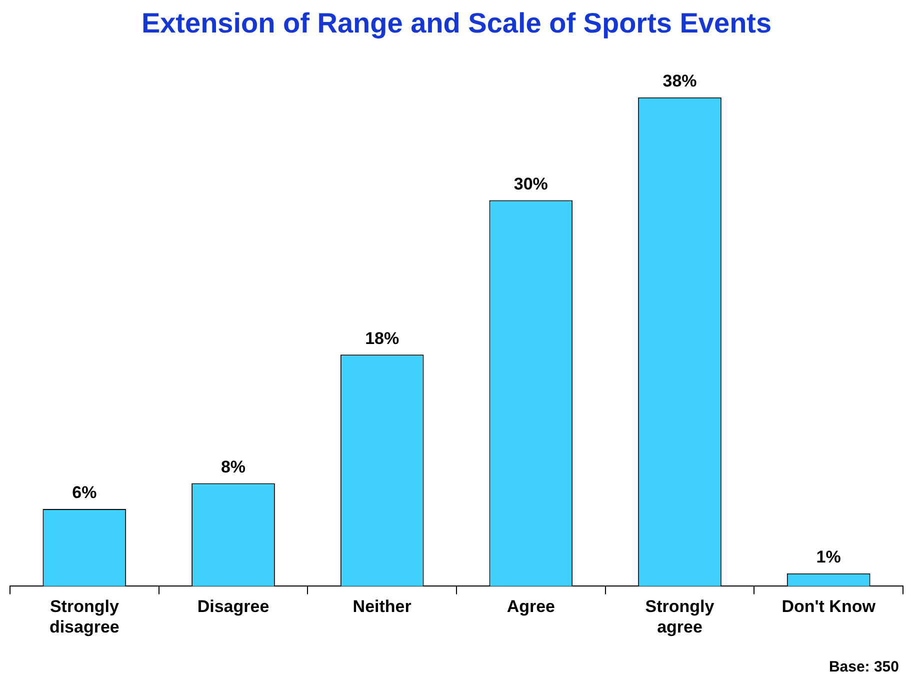 This screenshot has height=681, width=913. What do you see at coordinates (863, 667) in the screenshot?
I see `text: Base: 350` at bounding box center [863, 667].